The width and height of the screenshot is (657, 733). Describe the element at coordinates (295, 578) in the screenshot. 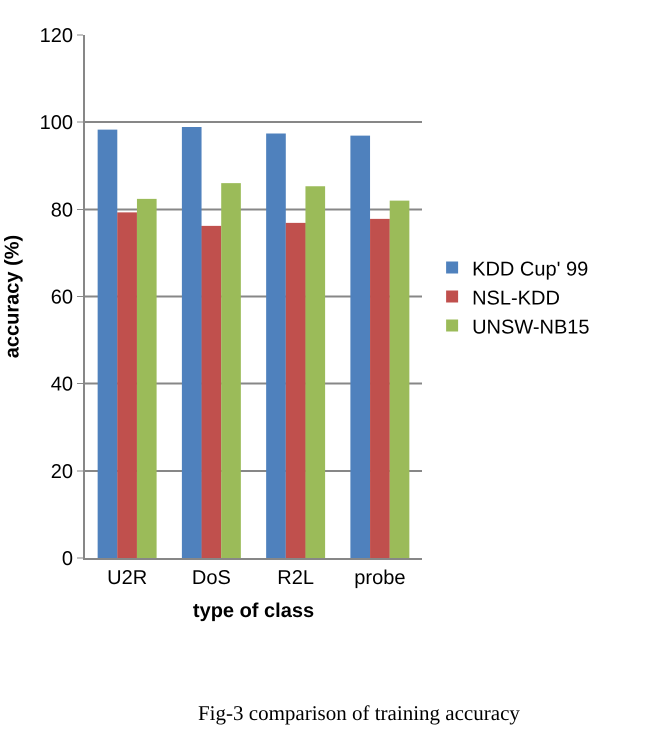

I see `x-tick-label: R2L` at that location.